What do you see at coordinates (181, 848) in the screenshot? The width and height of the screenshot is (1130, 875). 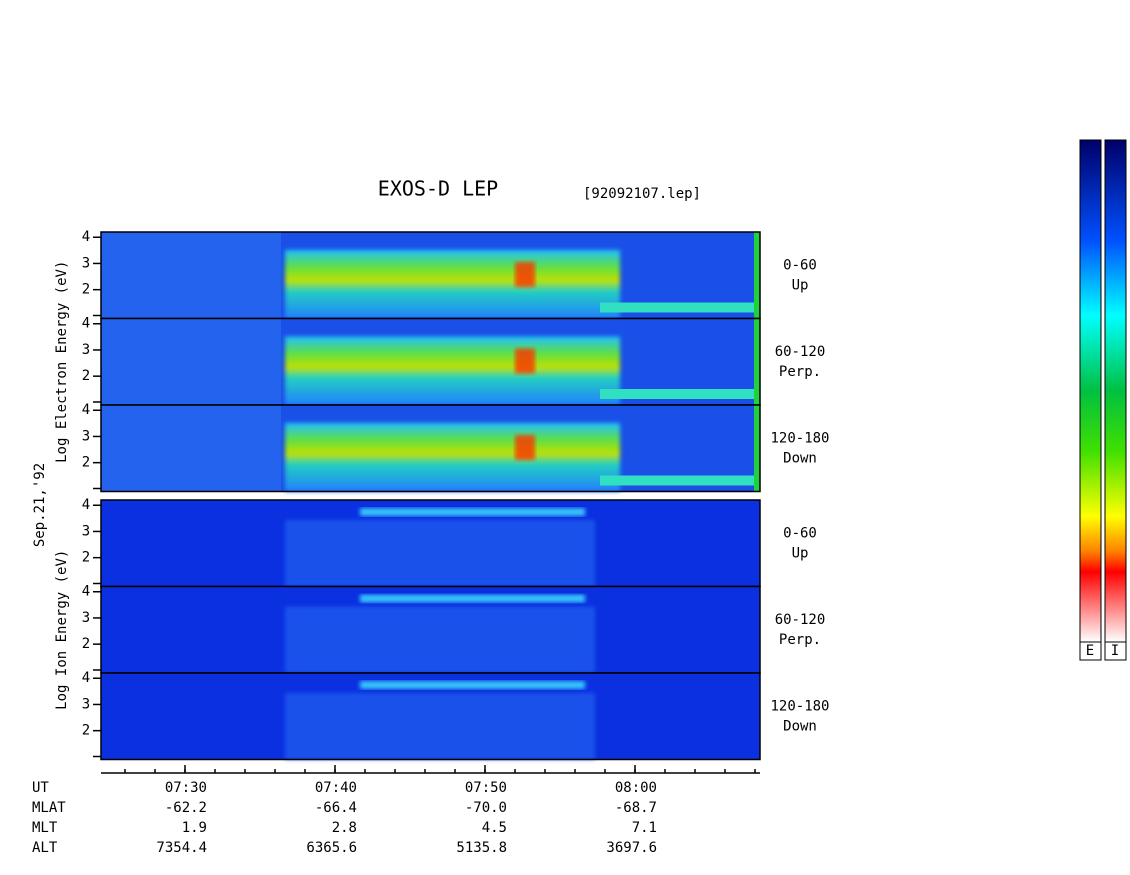 I see `axis-value: 7354.4` at bounding box center [181, 848].